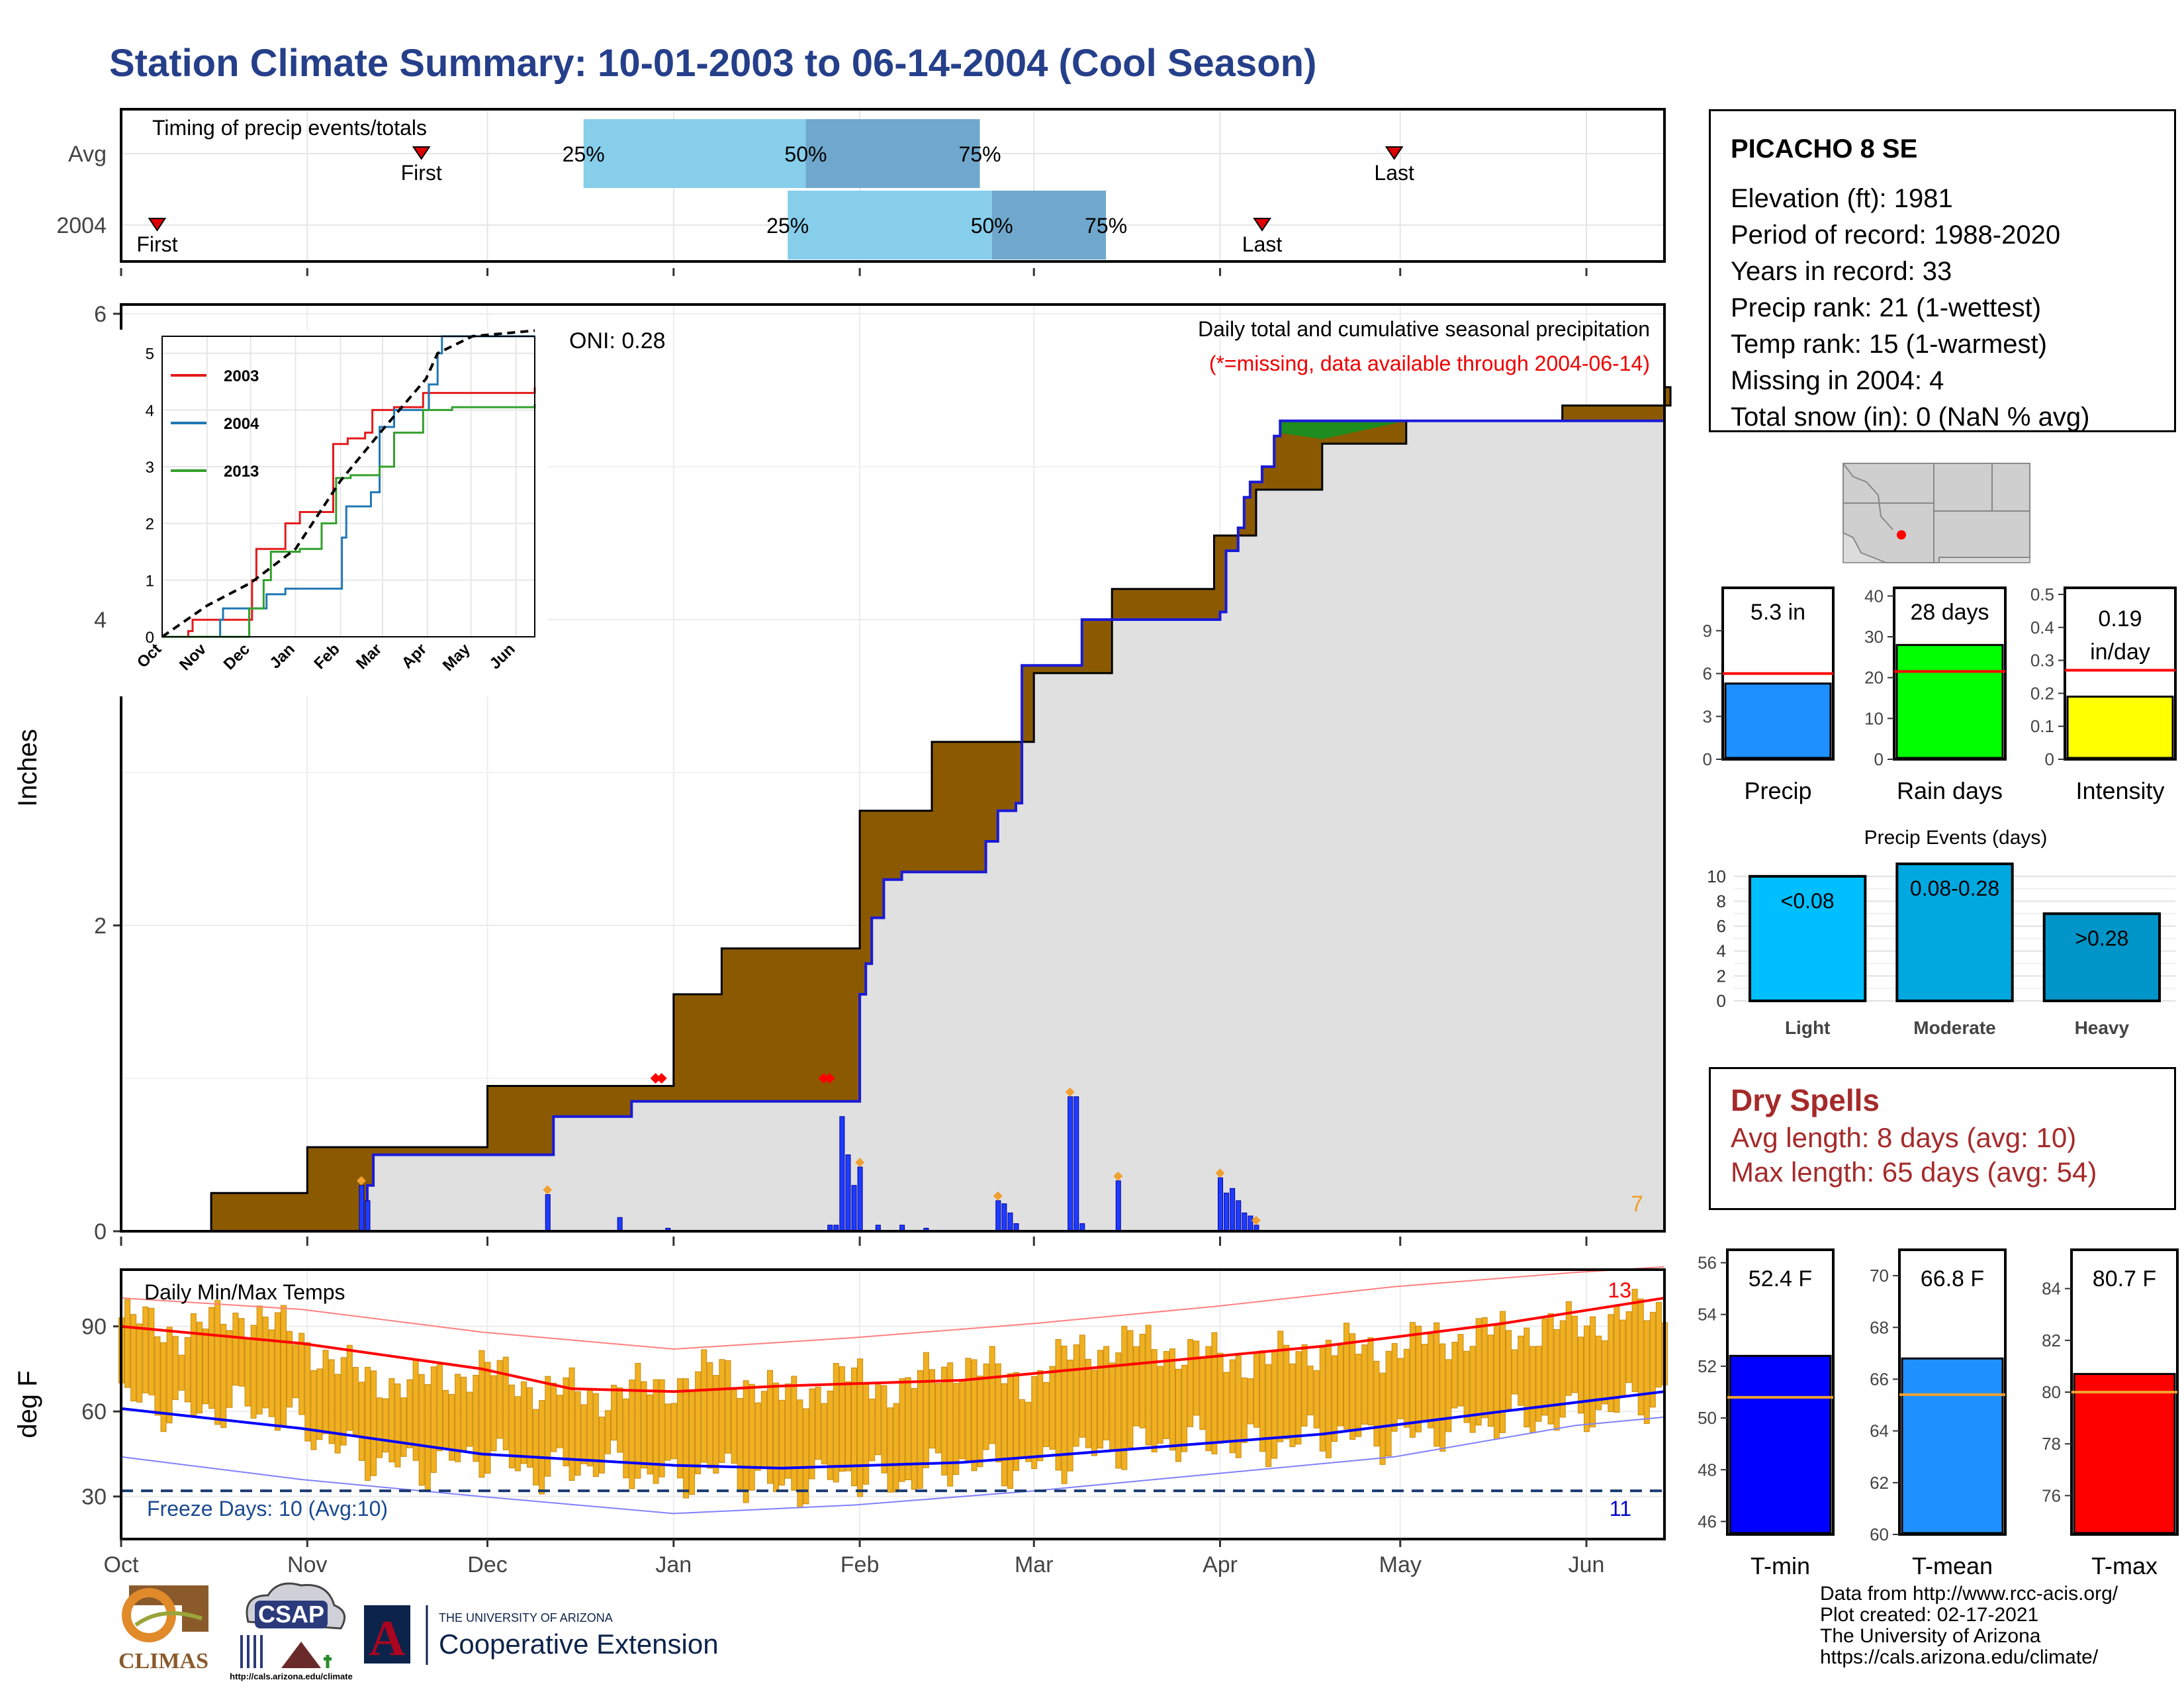 The height and width of the screenshot is (1688, 2184). Describe the element at coordinates (1880, 1276) in the screenshot. I see `tsum-ytick-label: 70` at that location.